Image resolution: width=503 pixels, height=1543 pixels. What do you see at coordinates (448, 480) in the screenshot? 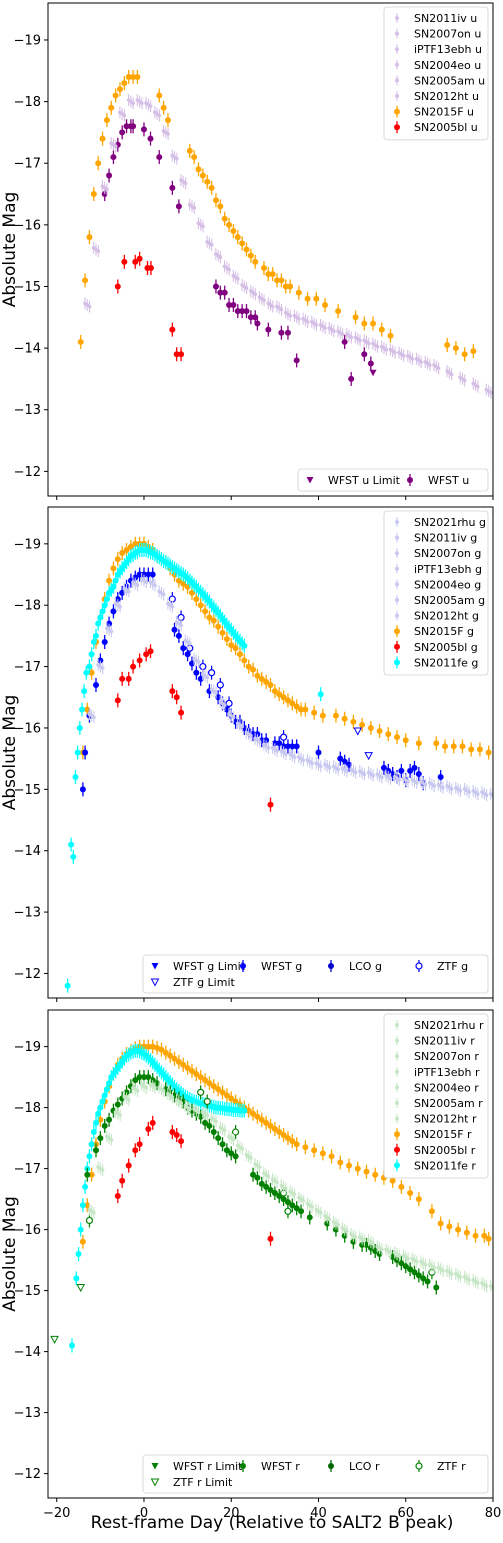
I see `legend-label: WFST u` at bounding box center [448, 480].